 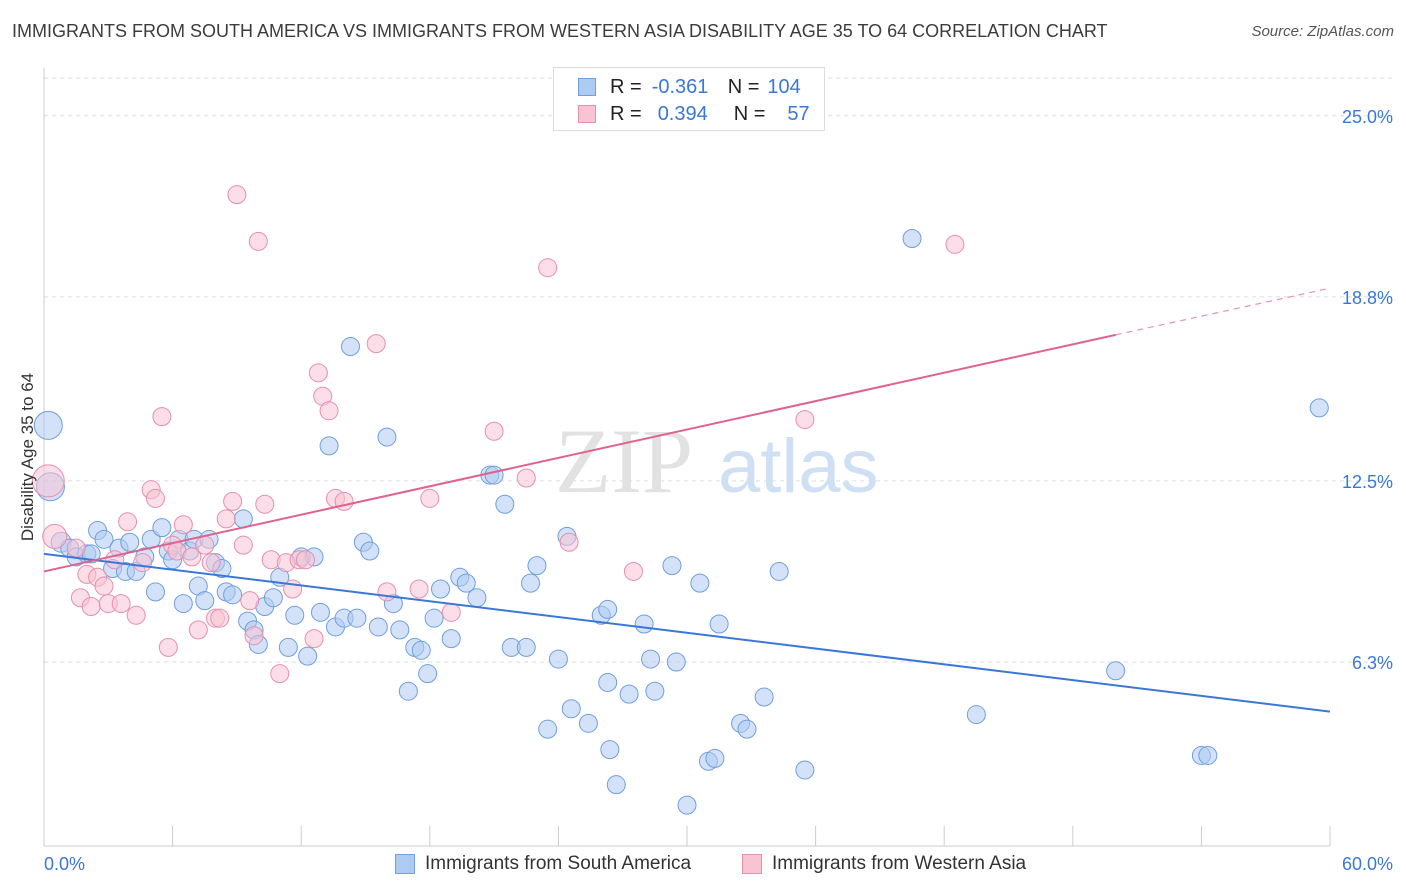 I want to click on legend-r-value: -0.361, so click(x=680, y=86).